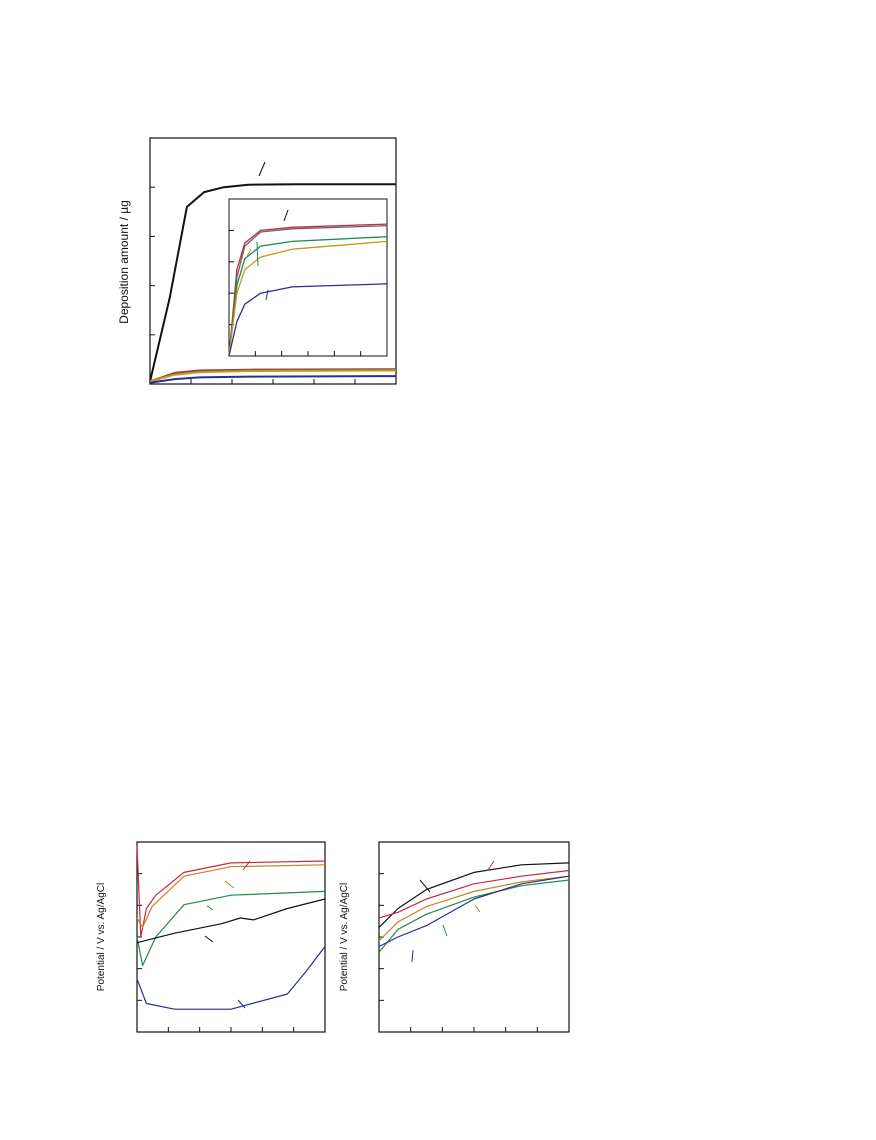 The width and height of the screenshot is (876, 1140). I want to click on inset-series-group, so click(308, 290).